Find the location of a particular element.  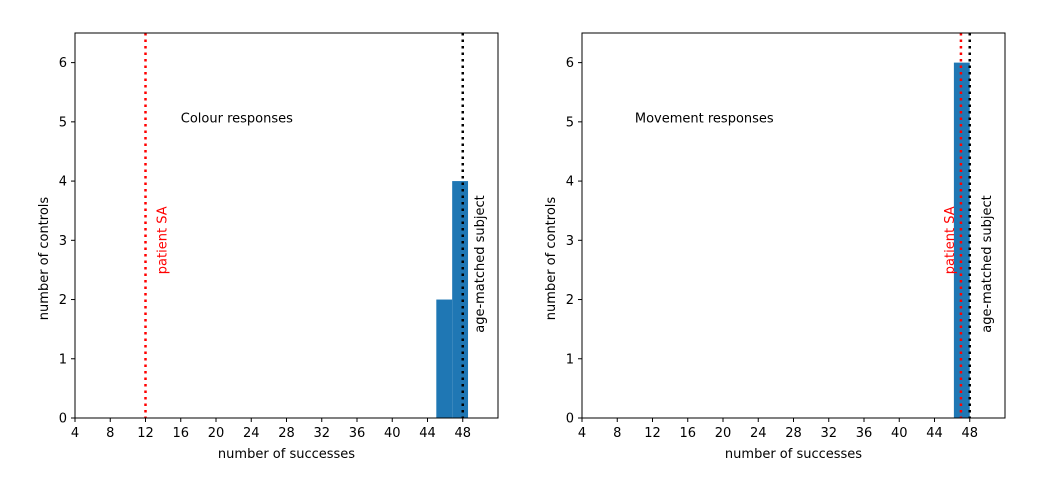

annotation-text: Movement responses is located at coordinates (704, 118).